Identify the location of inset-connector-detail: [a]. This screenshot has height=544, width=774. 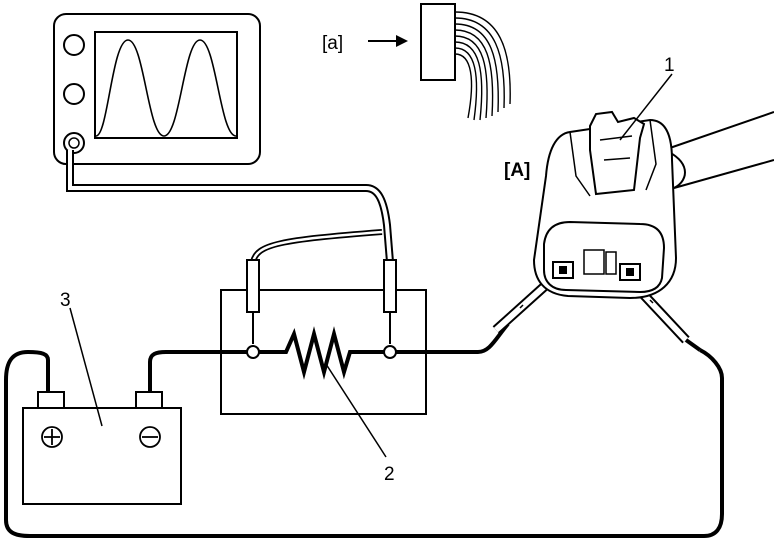
(416, 62).